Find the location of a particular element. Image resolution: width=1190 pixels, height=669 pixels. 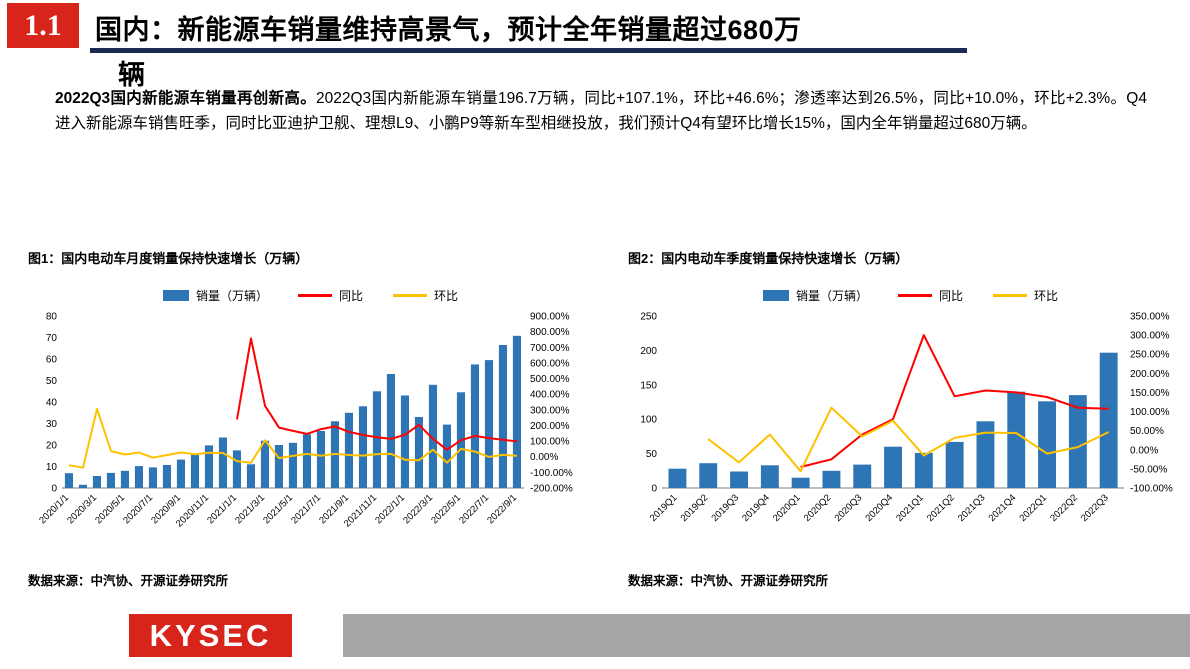

svg-text: 600.00% is located at coordinates (550, 363).